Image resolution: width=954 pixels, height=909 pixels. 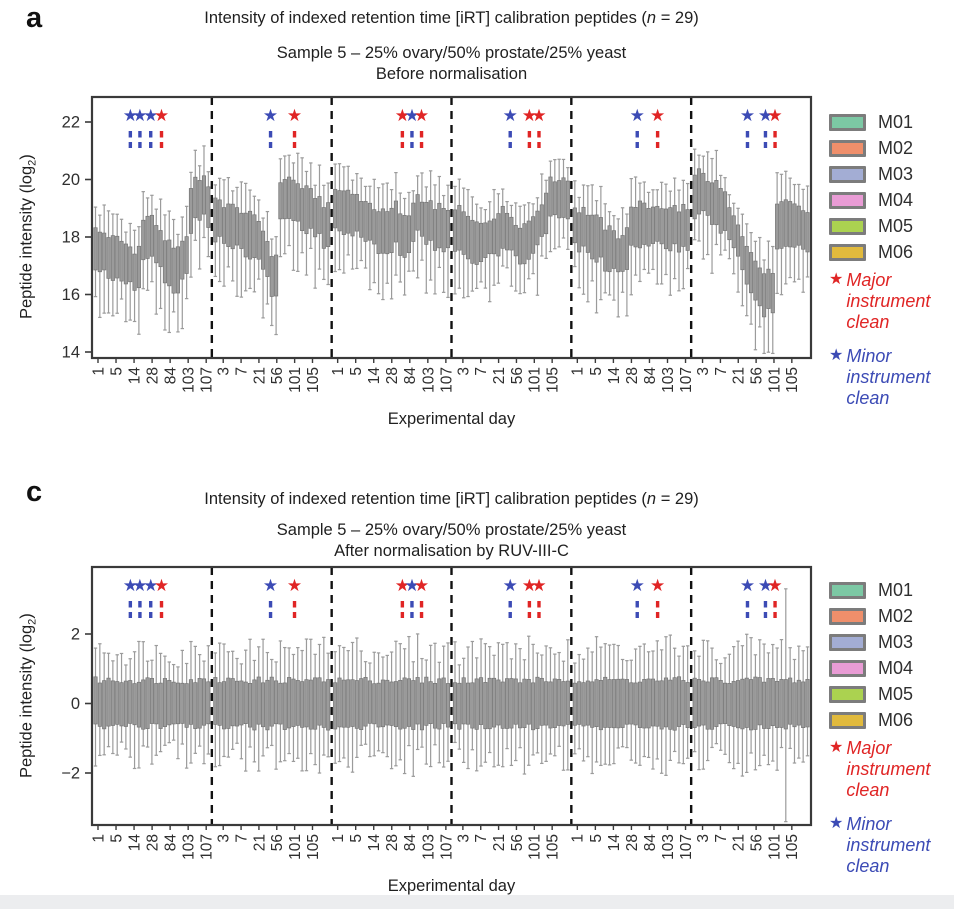 I want to click on x-tick-label: 1, so click(x=578, y=371).